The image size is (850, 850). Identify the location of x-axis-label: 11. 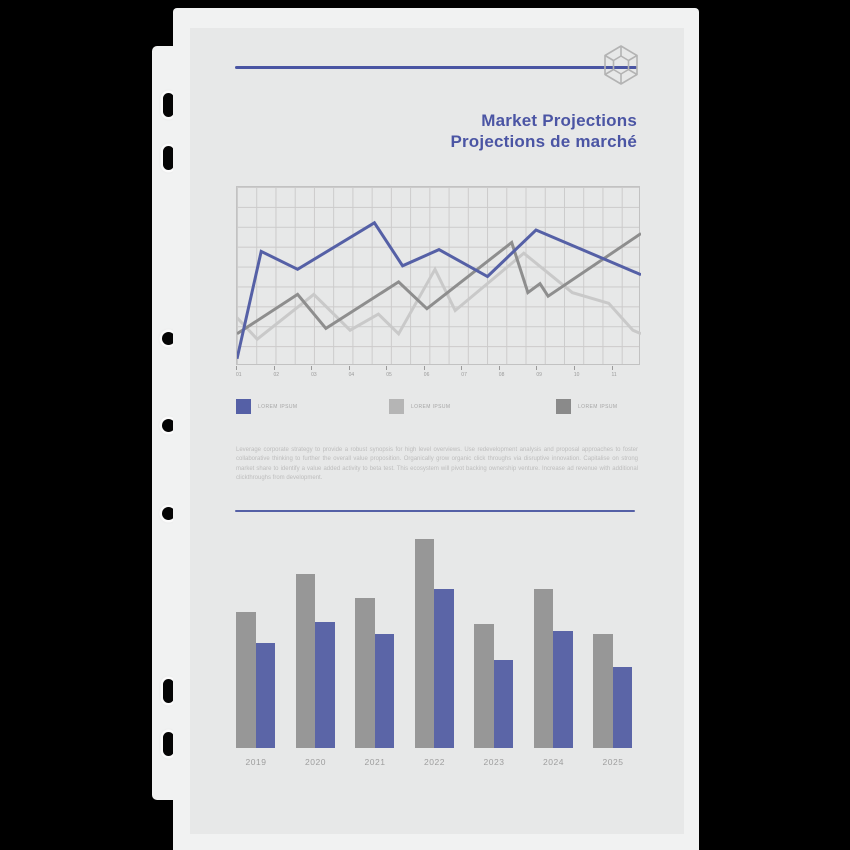
(614, 375).